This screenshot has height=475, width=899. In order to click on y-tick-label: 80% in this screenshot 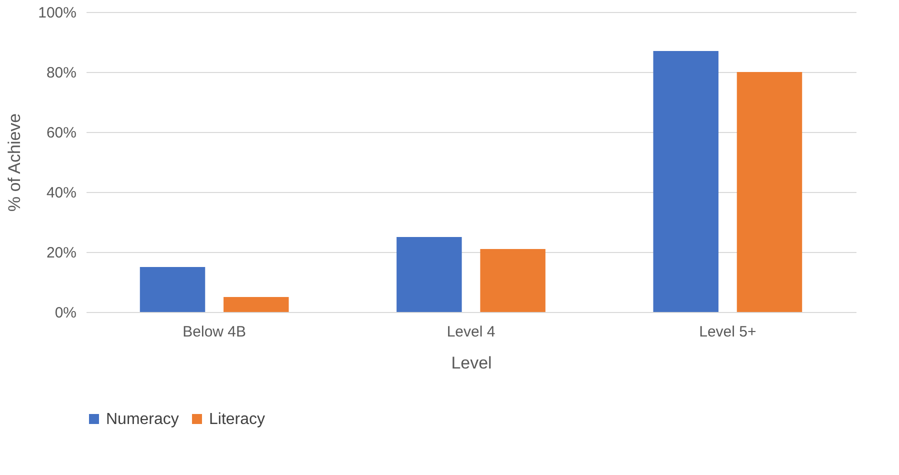, I will do `click(61, 73)`.